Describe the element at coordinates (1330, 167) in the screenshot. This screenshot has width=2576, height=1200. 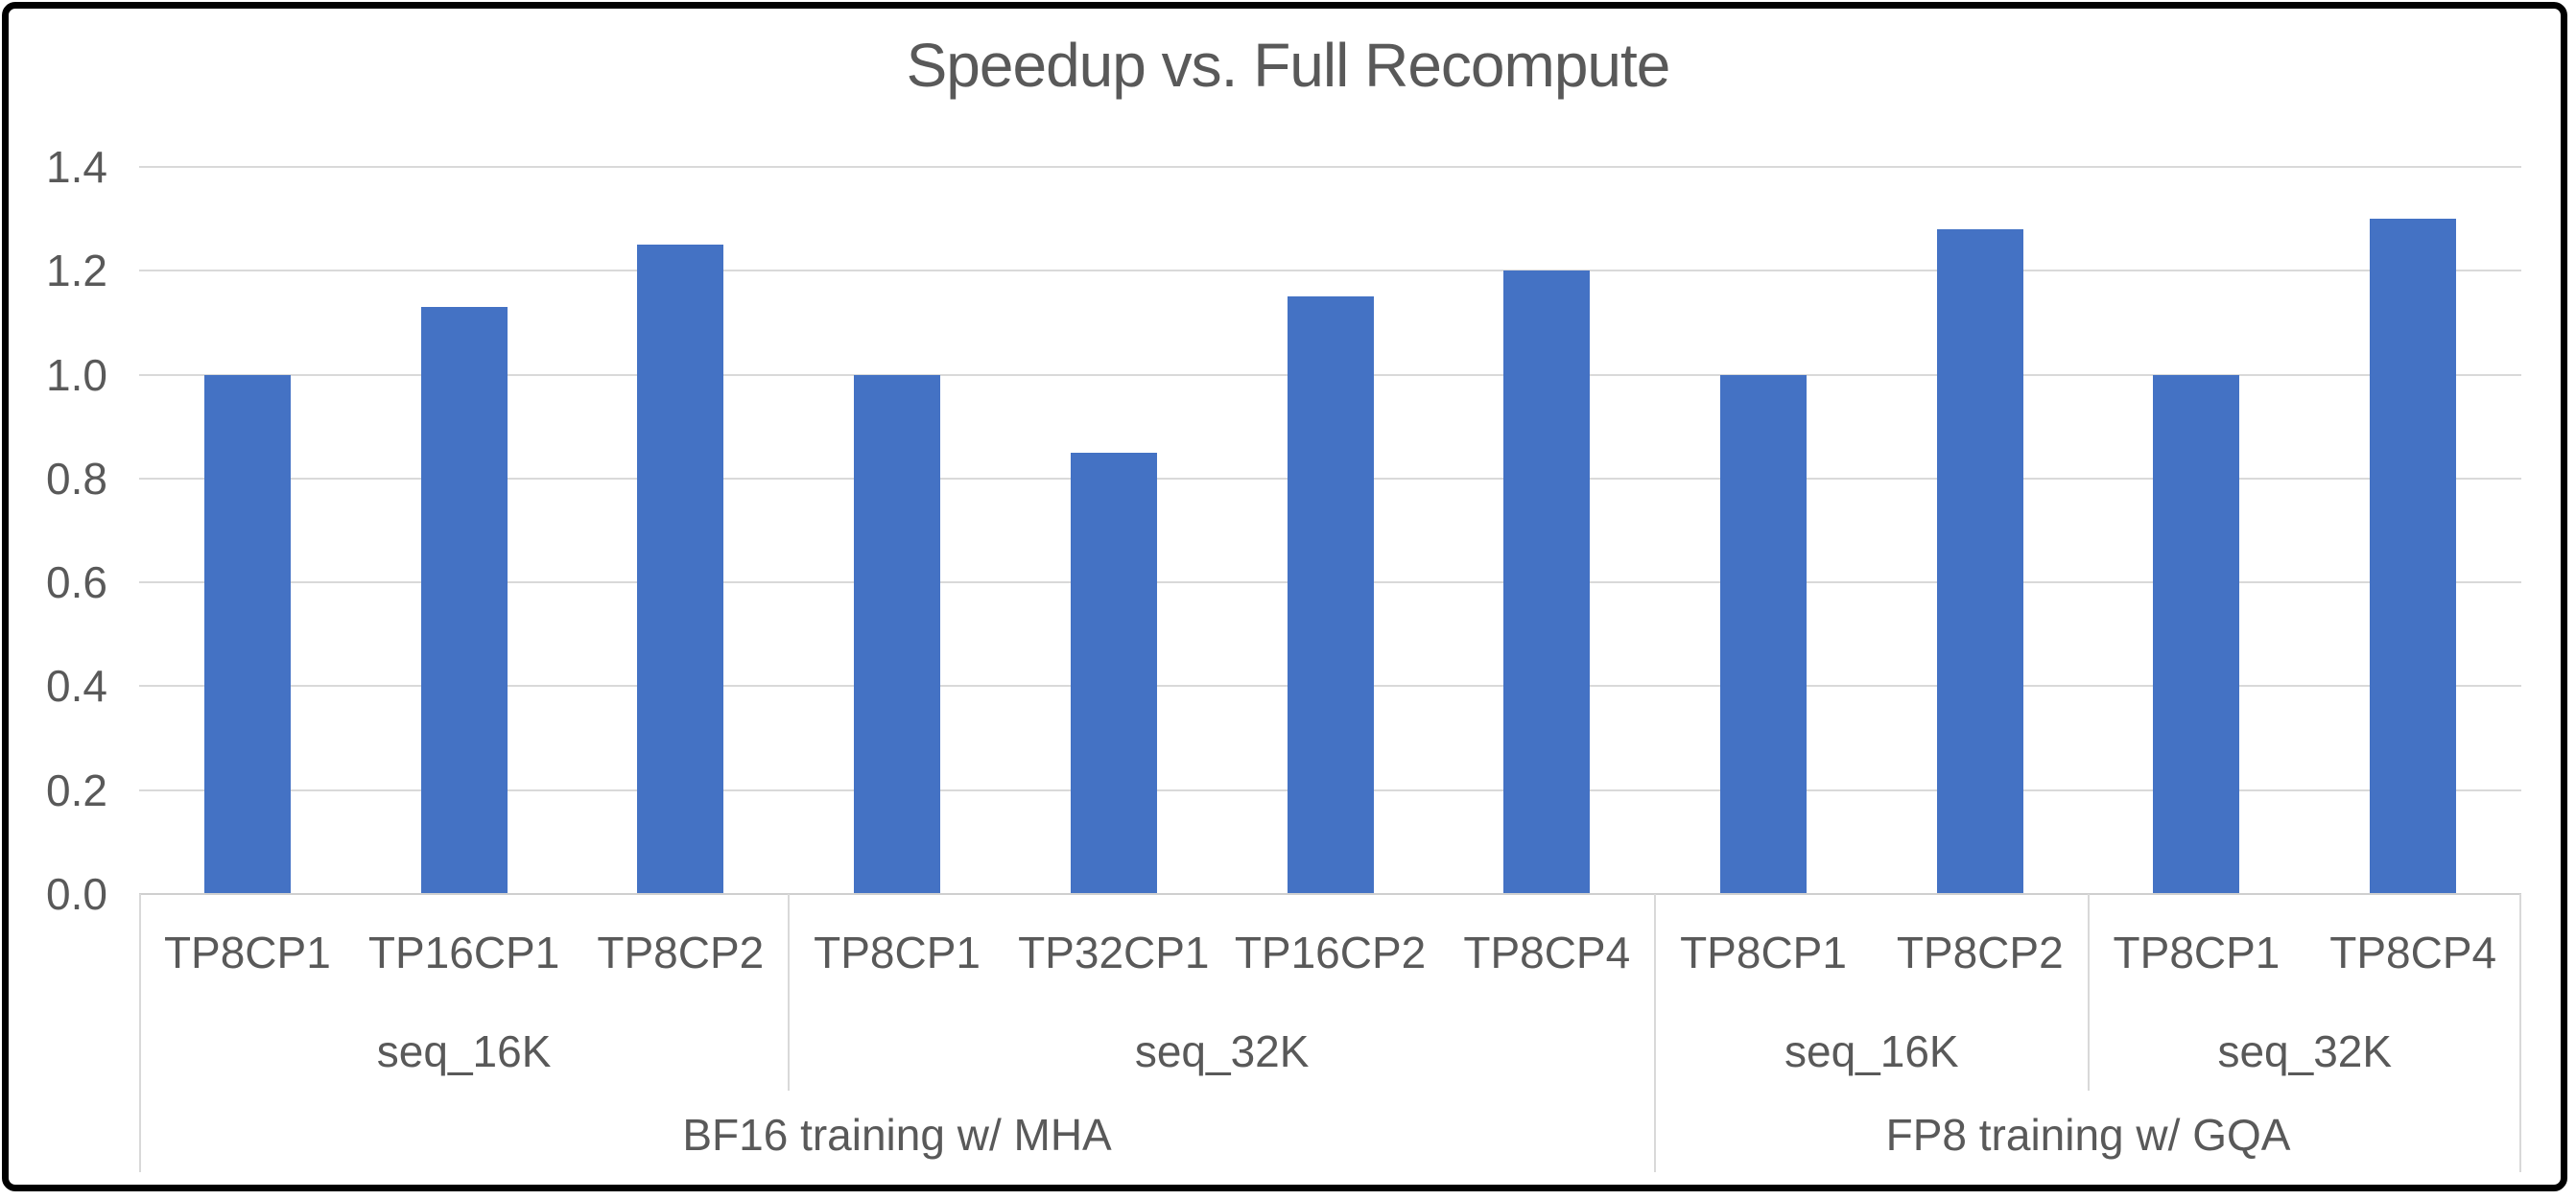
I see `gridline-1.4` at that location.